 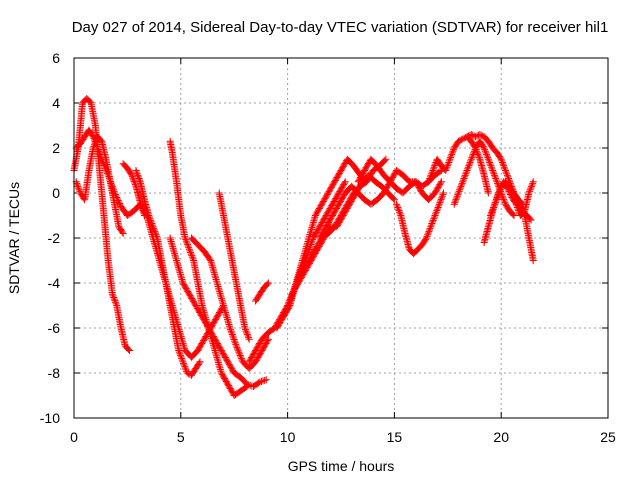 What do you see at coordinates (234, 266) in the screenshot?
I see `series-arc9` at bounding box center [234, 266].